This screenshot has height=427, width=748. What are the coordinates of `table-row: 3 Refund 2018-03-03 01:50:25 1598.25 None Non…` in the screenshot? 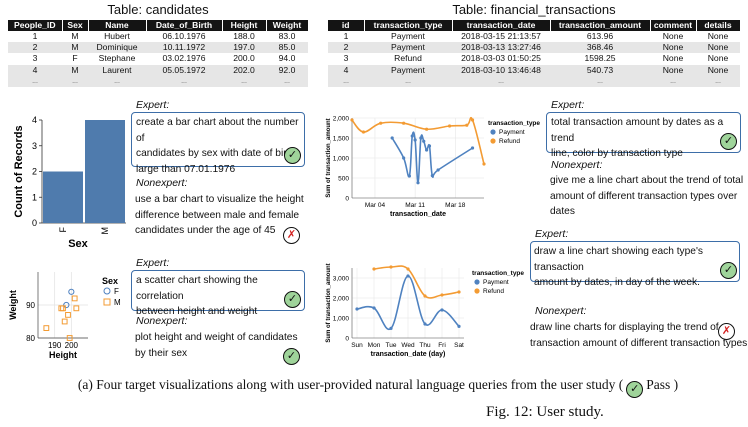 It's located at (534, 58).